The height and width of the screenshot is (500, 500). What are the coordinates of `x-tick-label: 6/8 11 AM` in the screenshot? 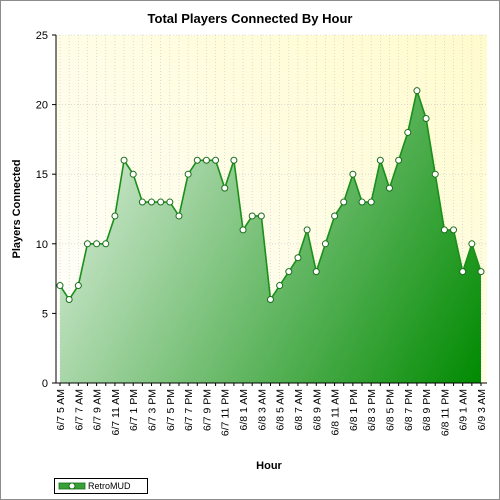 It's located at (336, 412).